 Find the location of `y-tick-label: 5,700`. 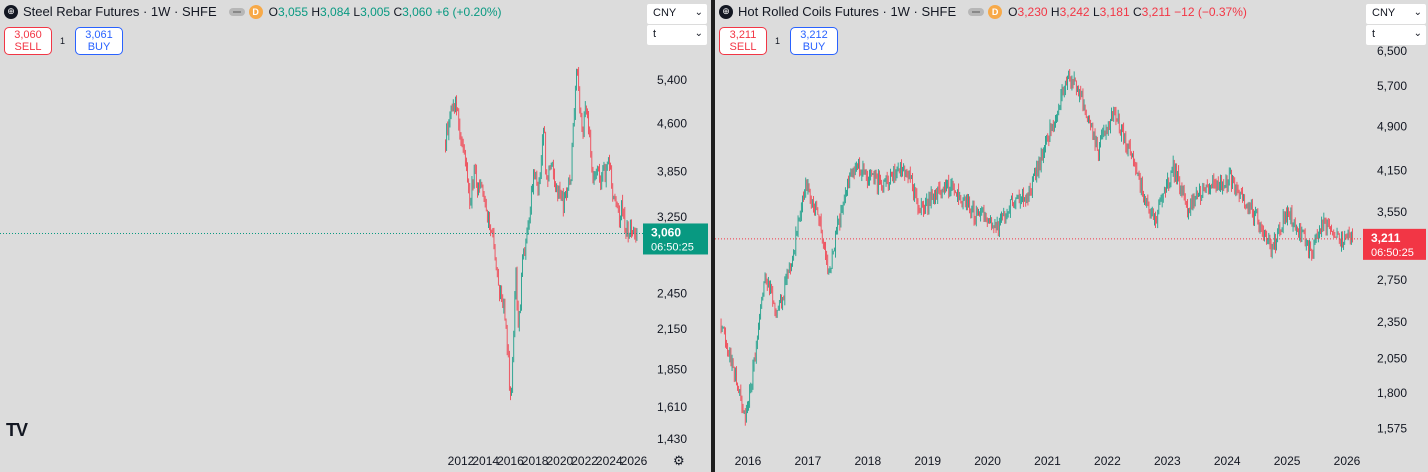

y-tick-label: 5,700 is located at coordinates (1392, 86).